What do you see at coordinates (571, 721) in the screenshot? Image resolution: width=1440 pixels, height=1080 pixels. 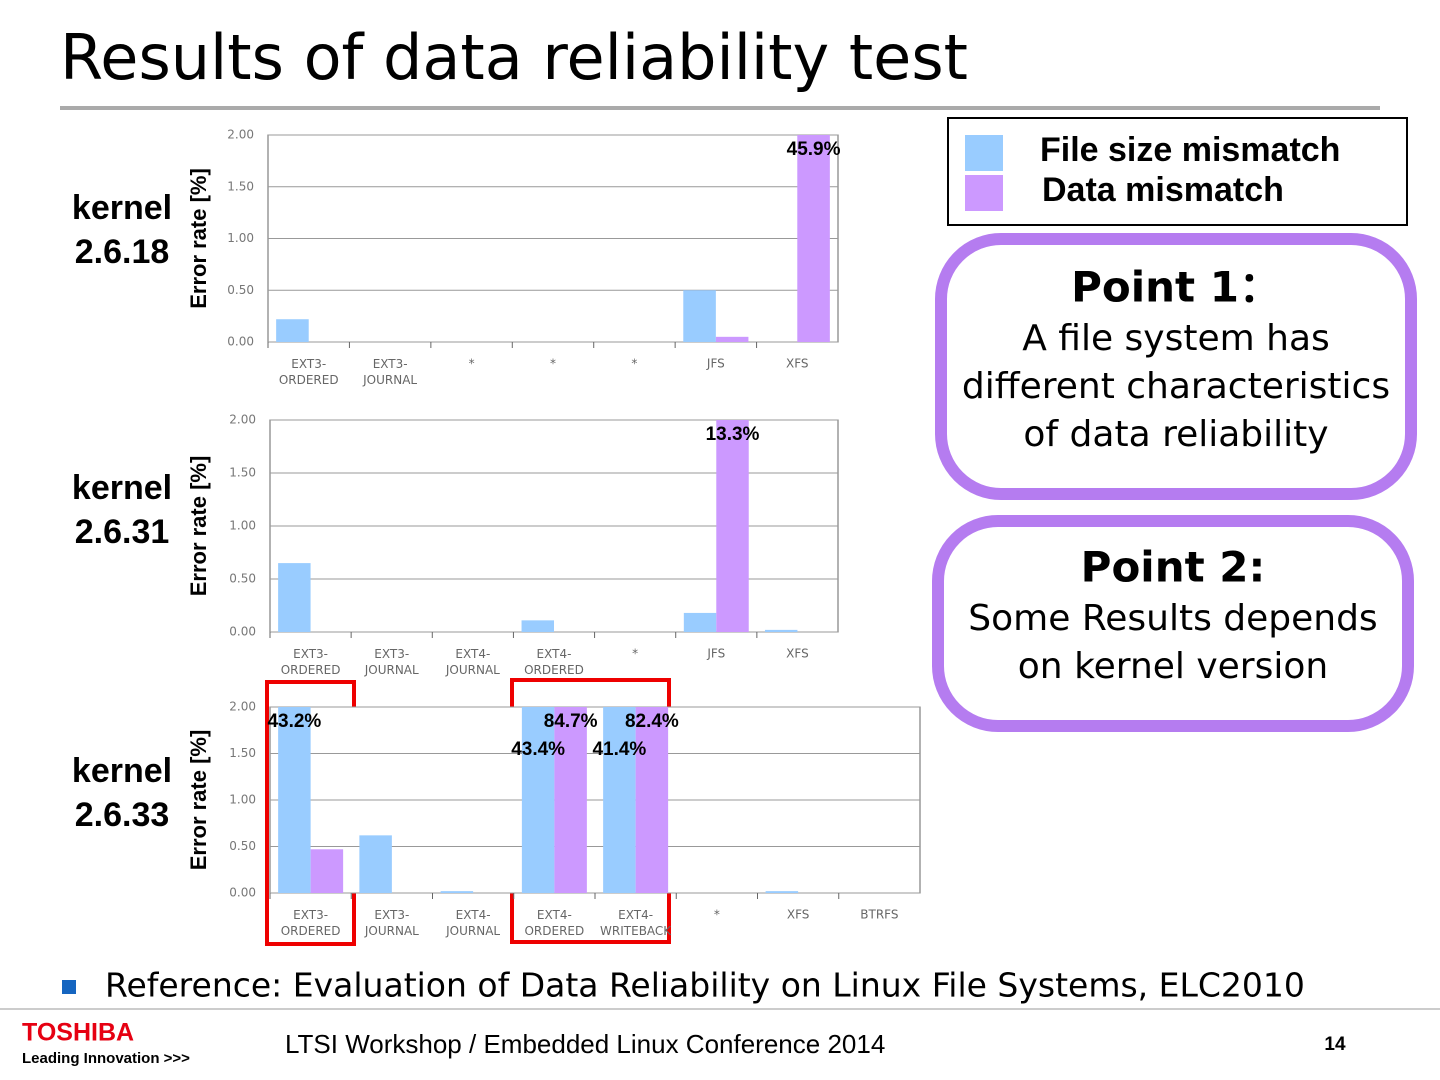 I see `data-label: 84.7%` at bounding box center [571, 721].